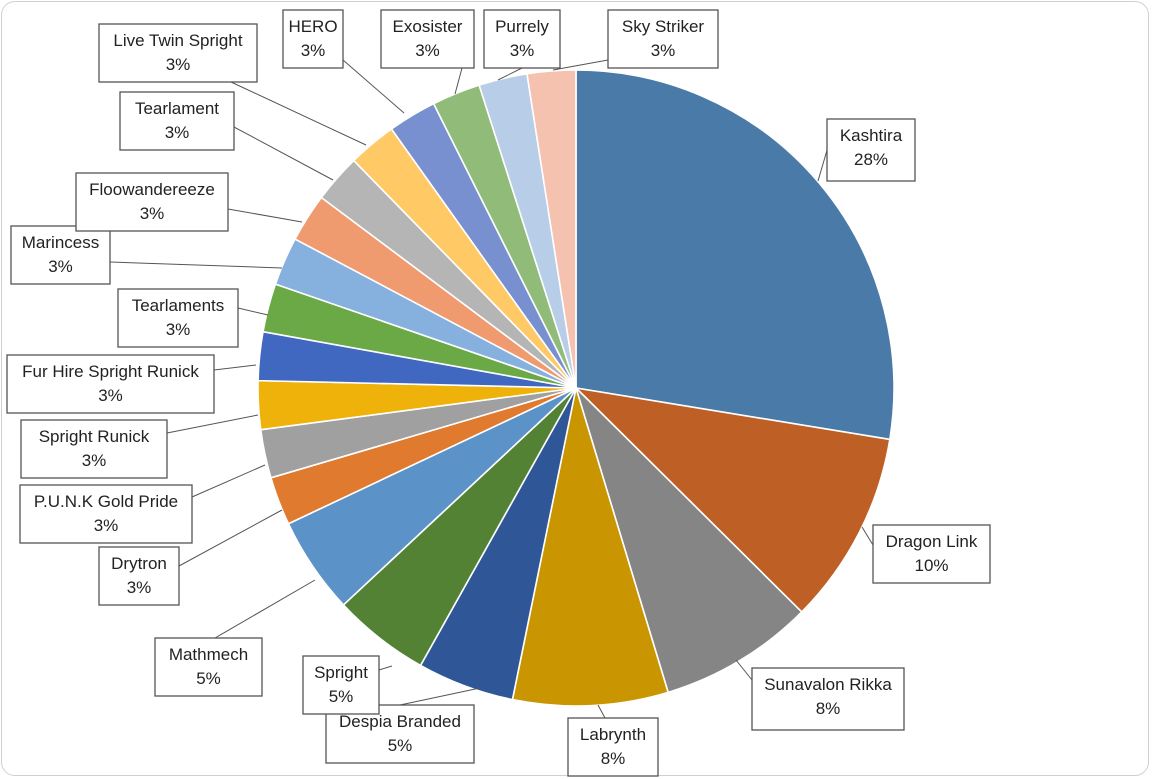  I want to click on data-label: Marincess 3%, so click(60, 255).